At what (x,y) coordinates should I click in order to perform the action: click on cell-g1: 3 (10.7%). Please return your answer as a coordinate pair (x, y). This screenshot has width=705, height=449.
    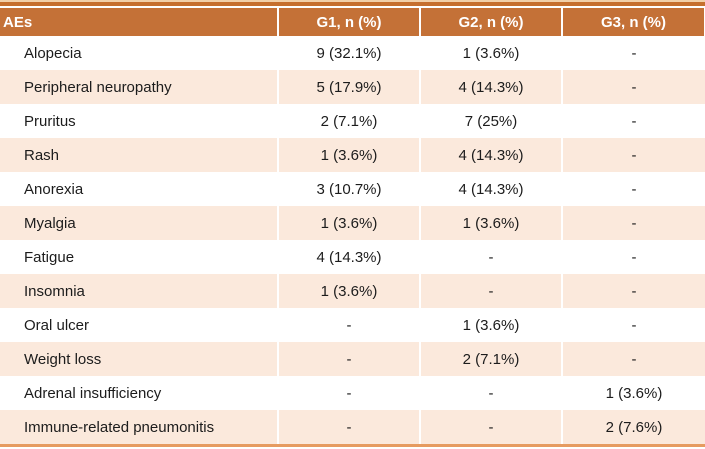
    Looking at the image, I should click on (348, 189).